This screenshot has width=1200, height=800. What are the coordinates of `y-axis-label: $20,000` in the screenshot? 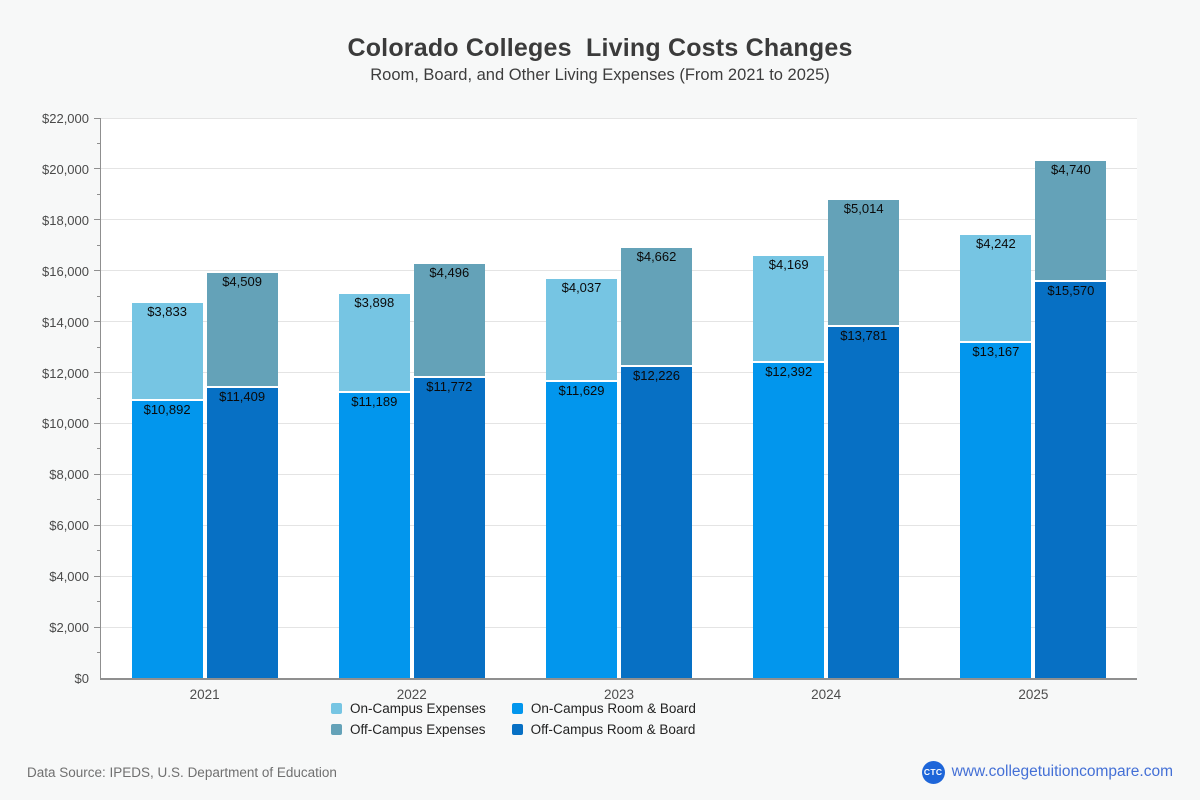 It's located at (65, 169).